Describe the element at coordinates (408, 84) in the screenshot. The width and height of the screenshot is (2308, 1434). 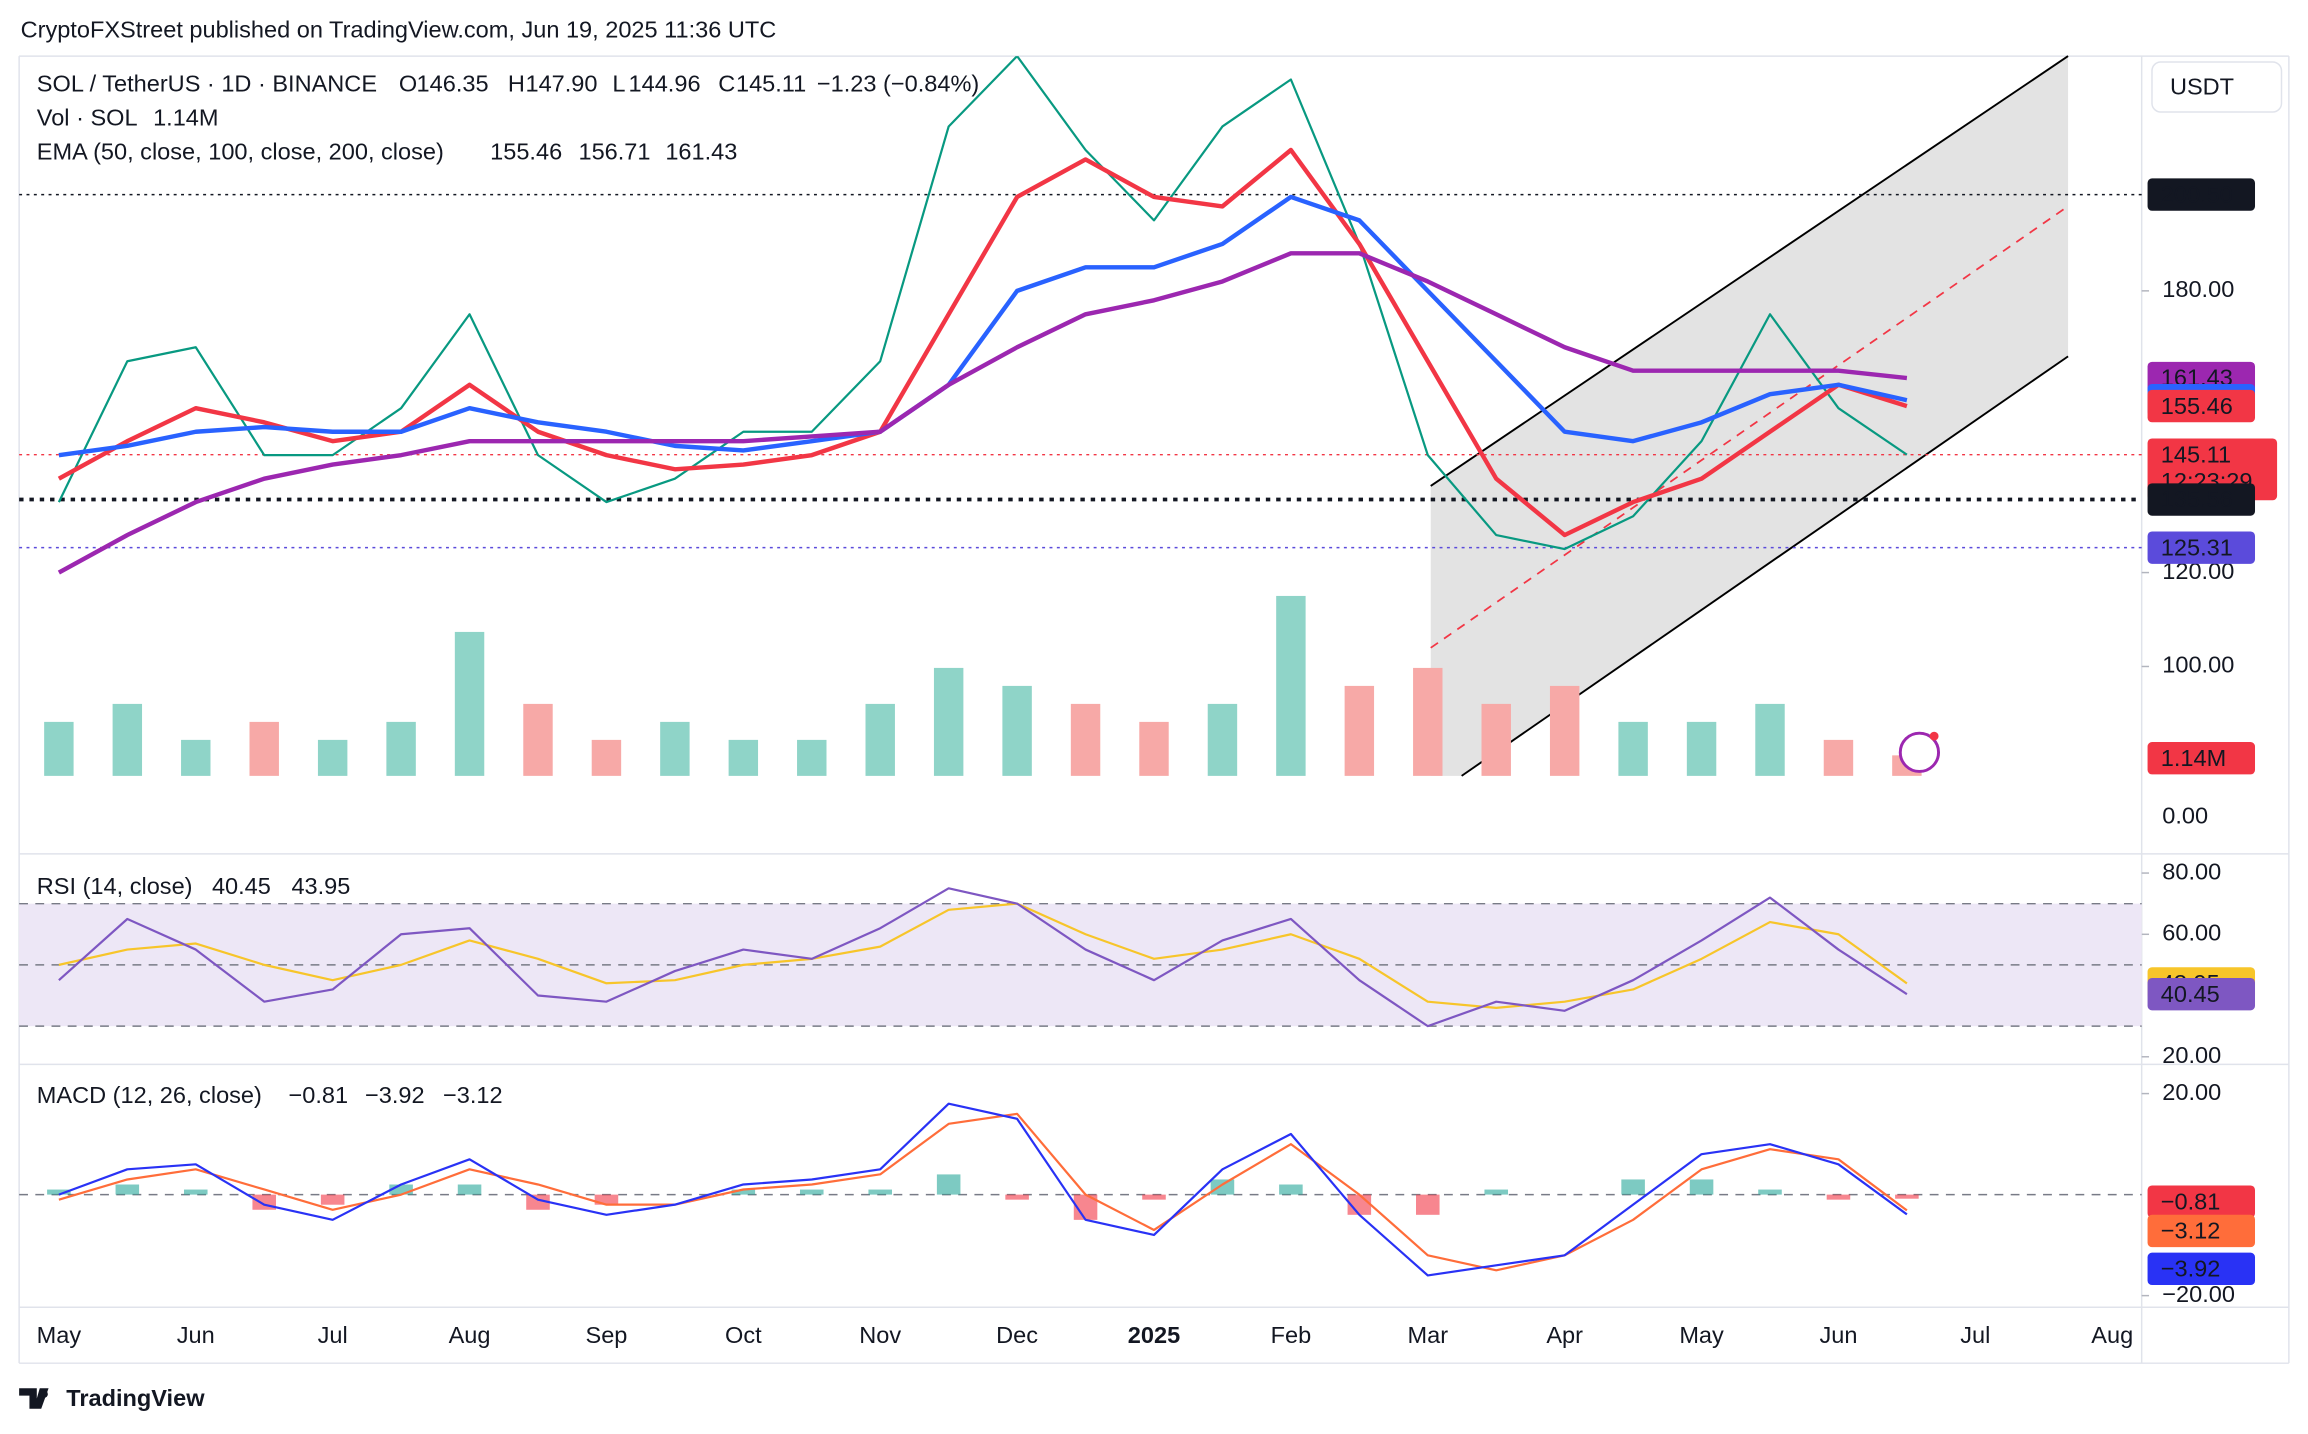
I see `ohlc-key: O` at that location.